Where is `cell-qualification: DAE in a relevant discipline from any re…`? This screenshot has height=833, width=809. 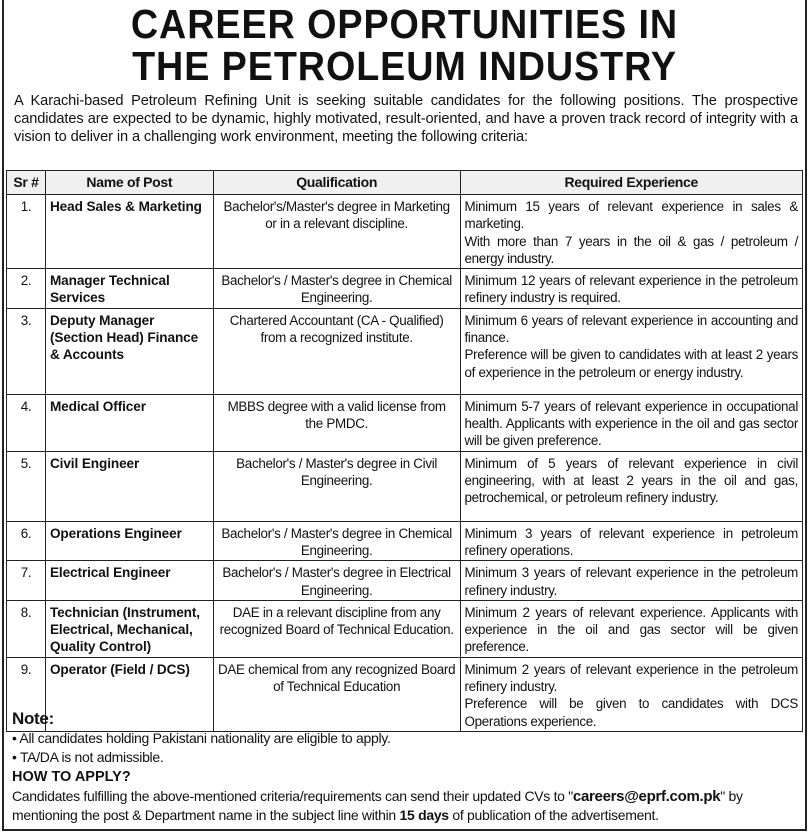 cell-qualification: DAE in a relevant discipline from any re… is located at coordinates (336, 628).